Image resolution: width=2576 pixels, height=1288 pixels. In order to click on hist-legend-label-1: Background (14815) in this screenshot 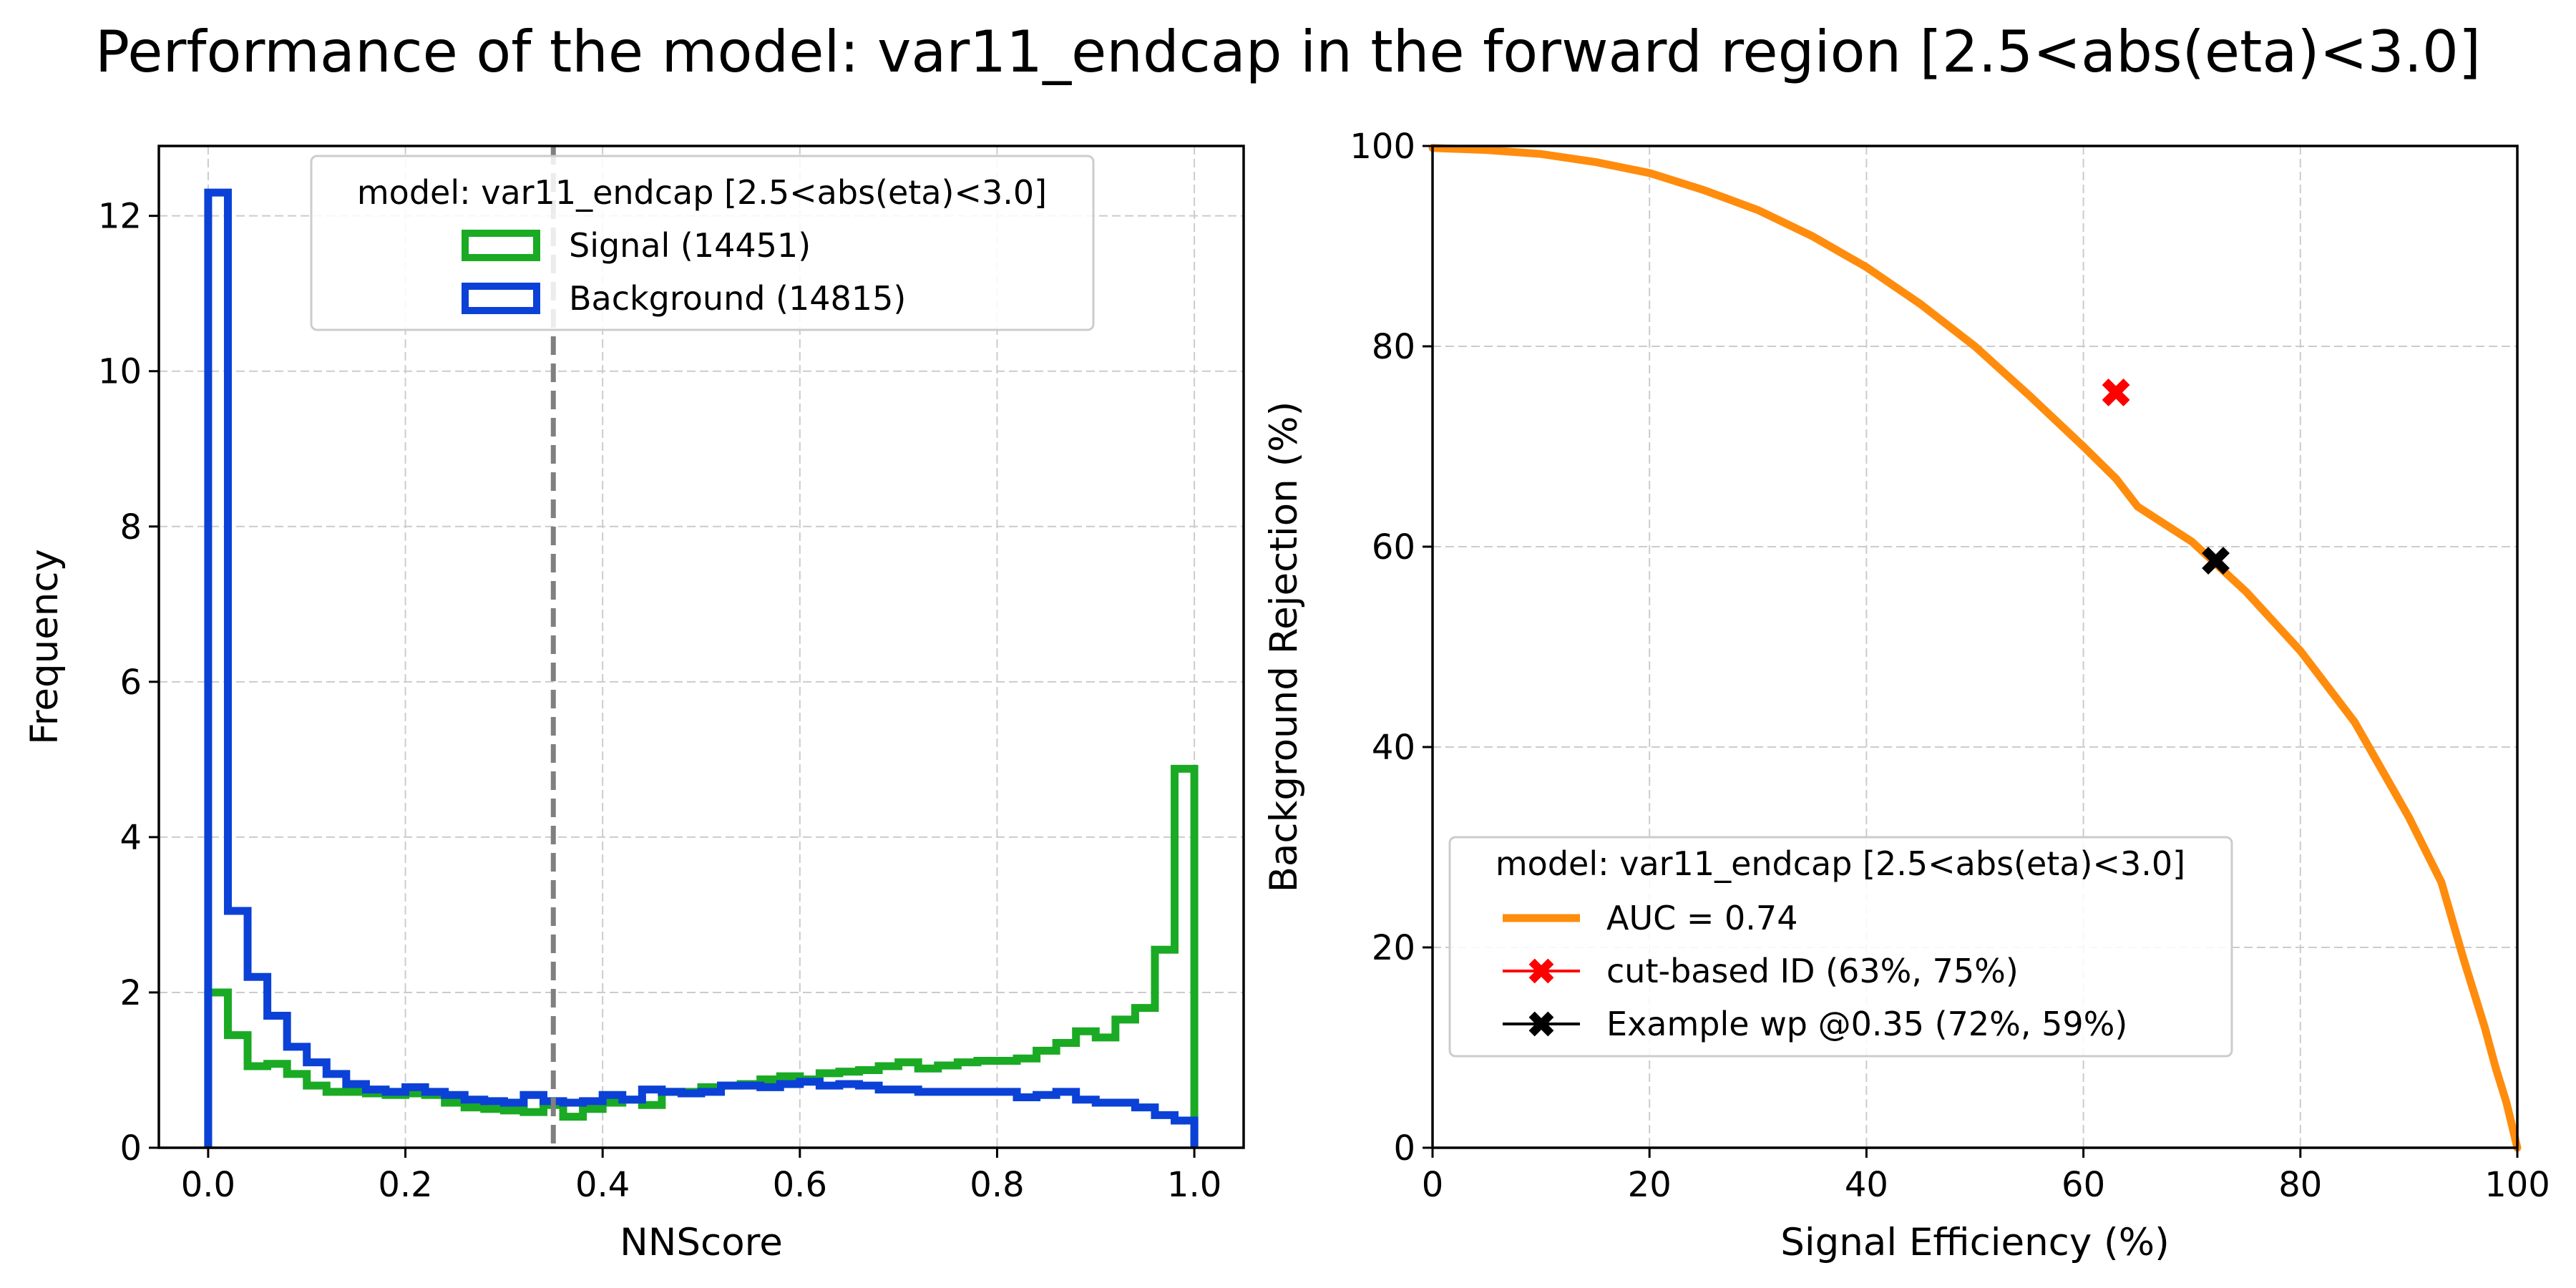, I will do `click(737, 298)`.